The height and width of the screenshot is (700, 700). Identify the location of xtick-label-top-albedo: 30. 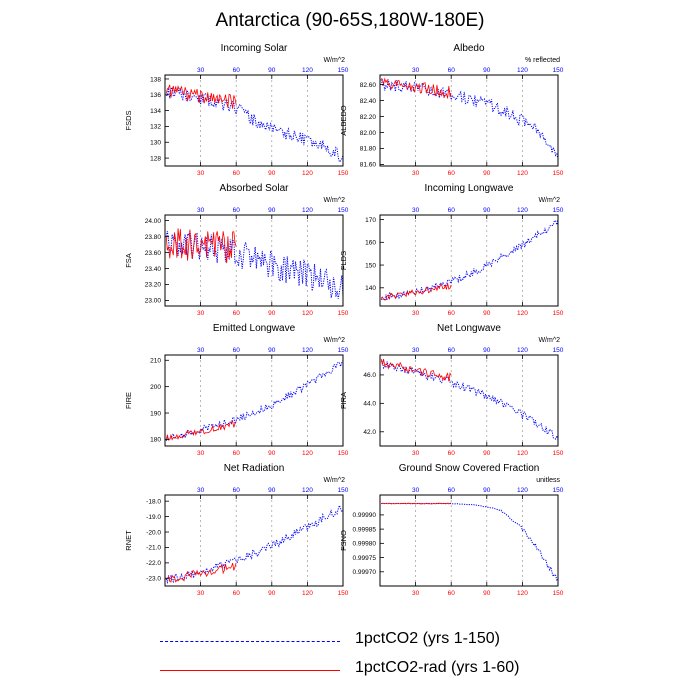
(416, 70).